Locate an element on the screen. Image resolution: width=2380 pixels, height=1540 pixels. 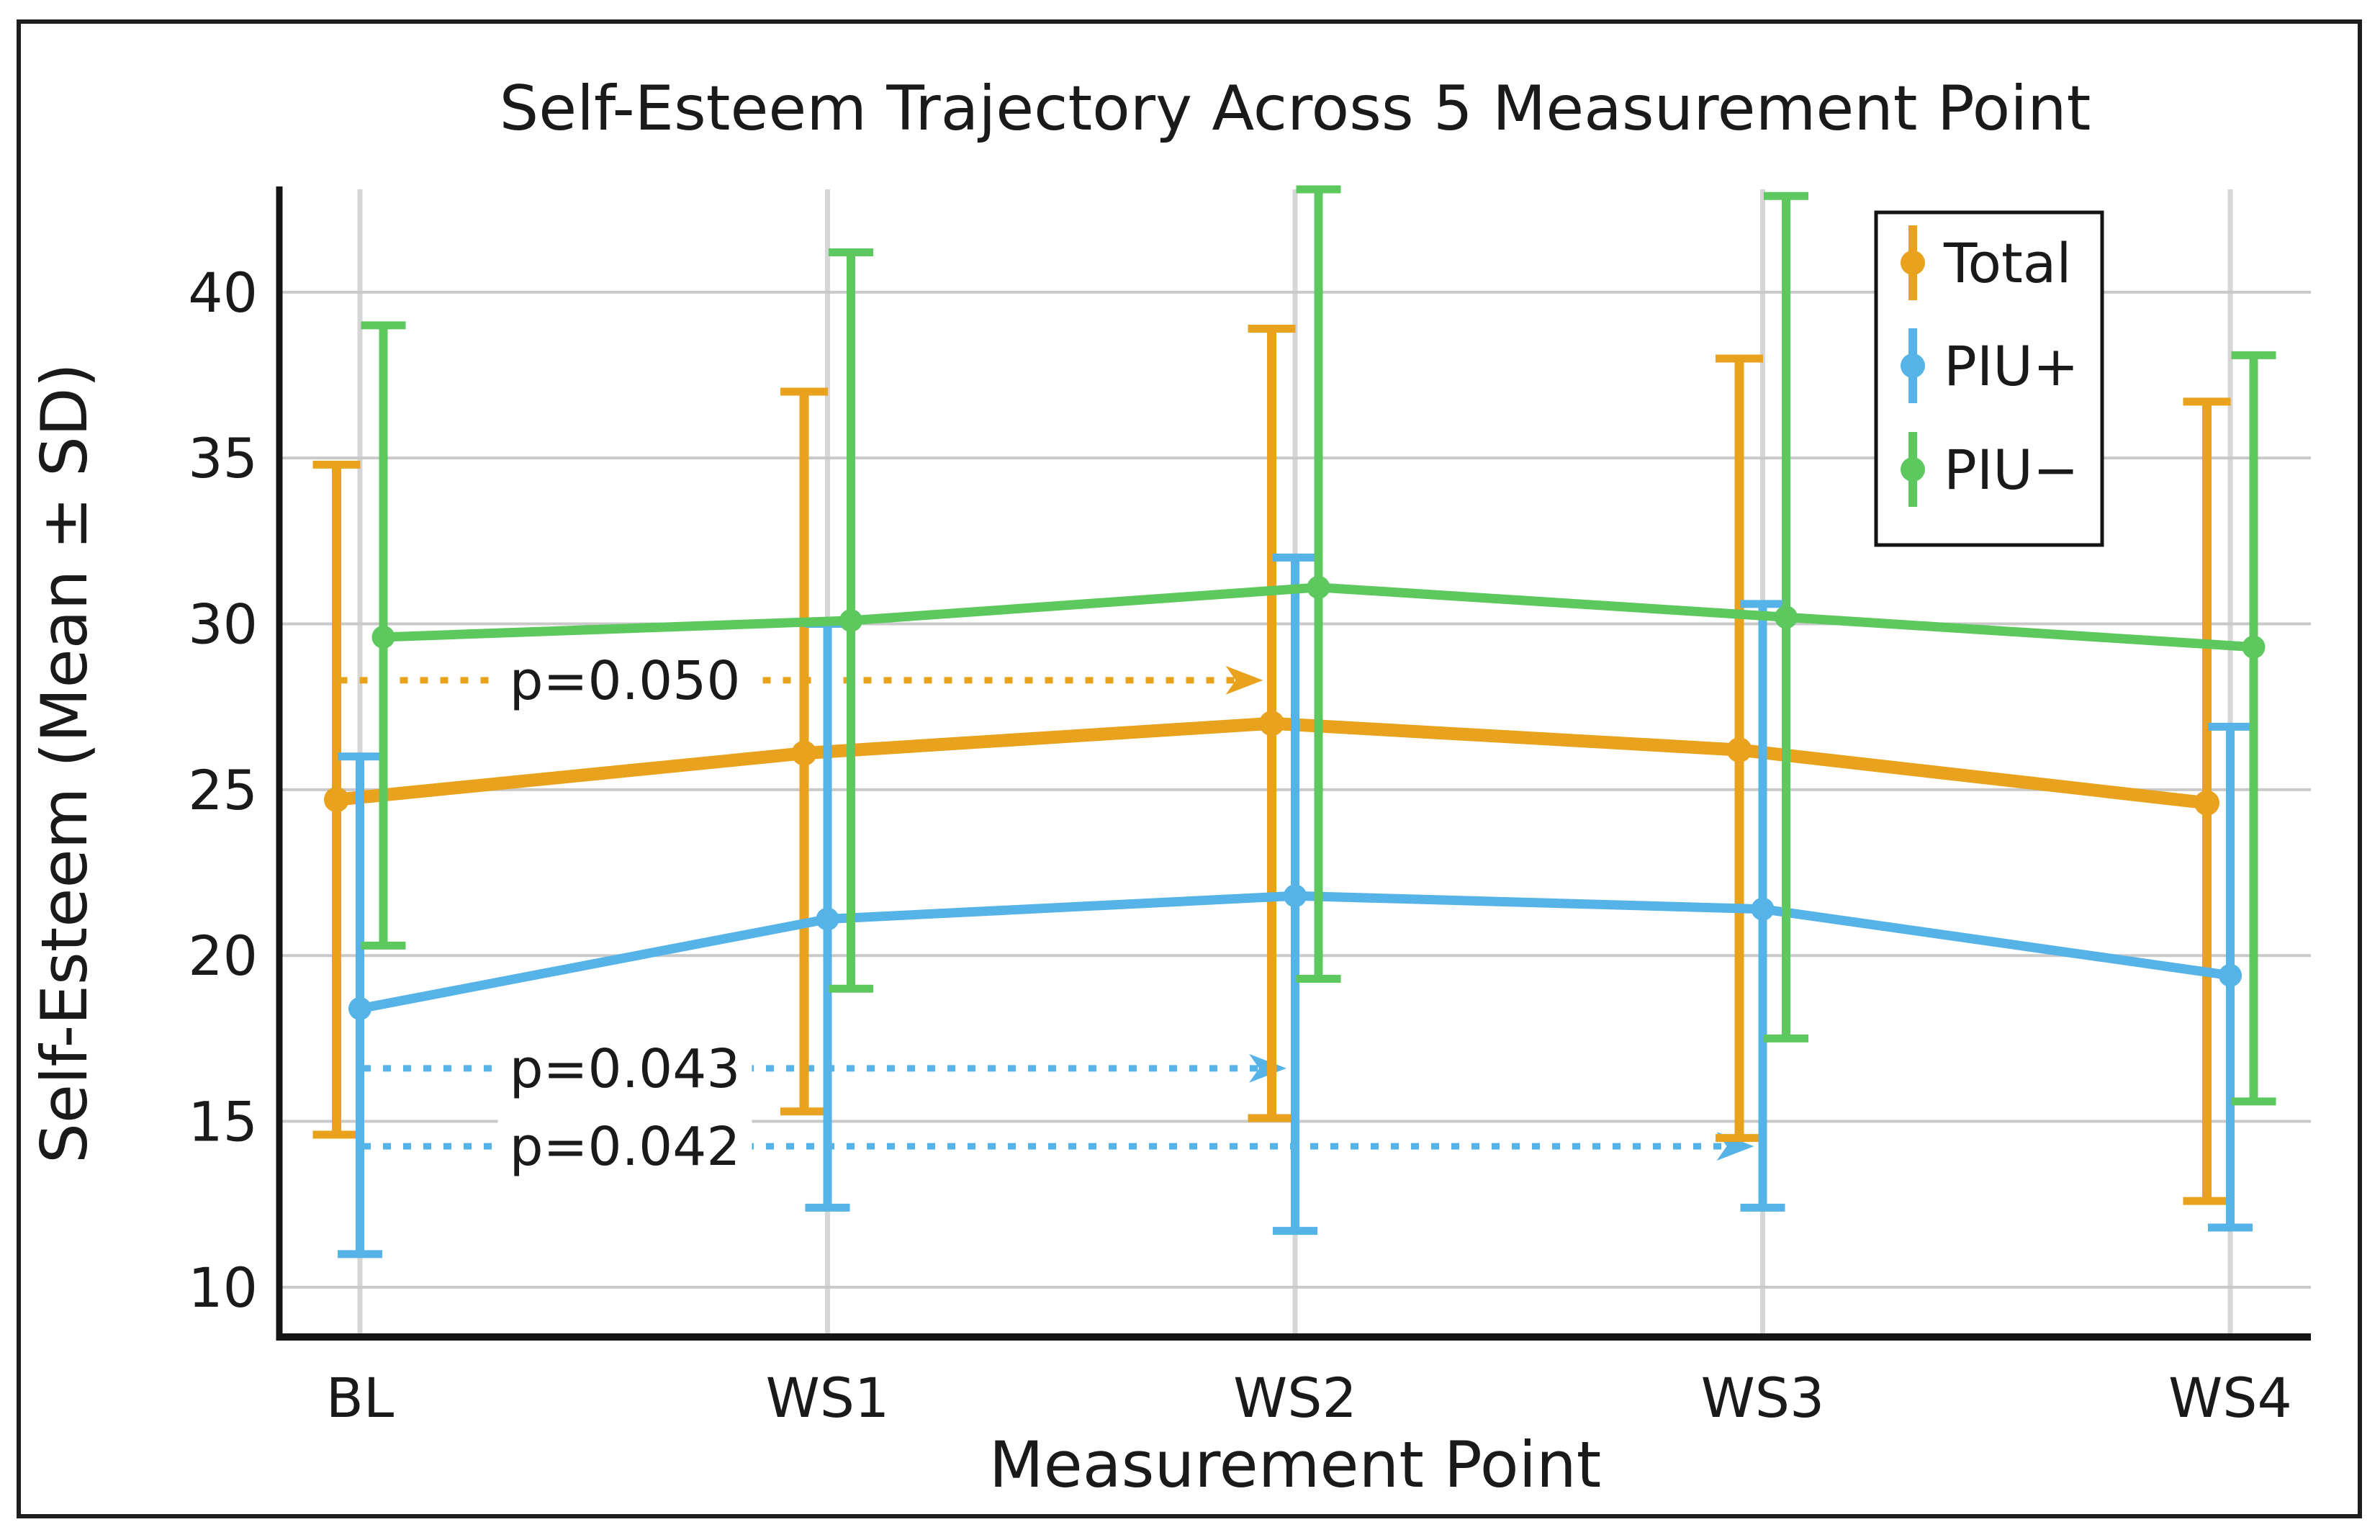
y-tick-label: 20 is located at coordinates (223, 956).